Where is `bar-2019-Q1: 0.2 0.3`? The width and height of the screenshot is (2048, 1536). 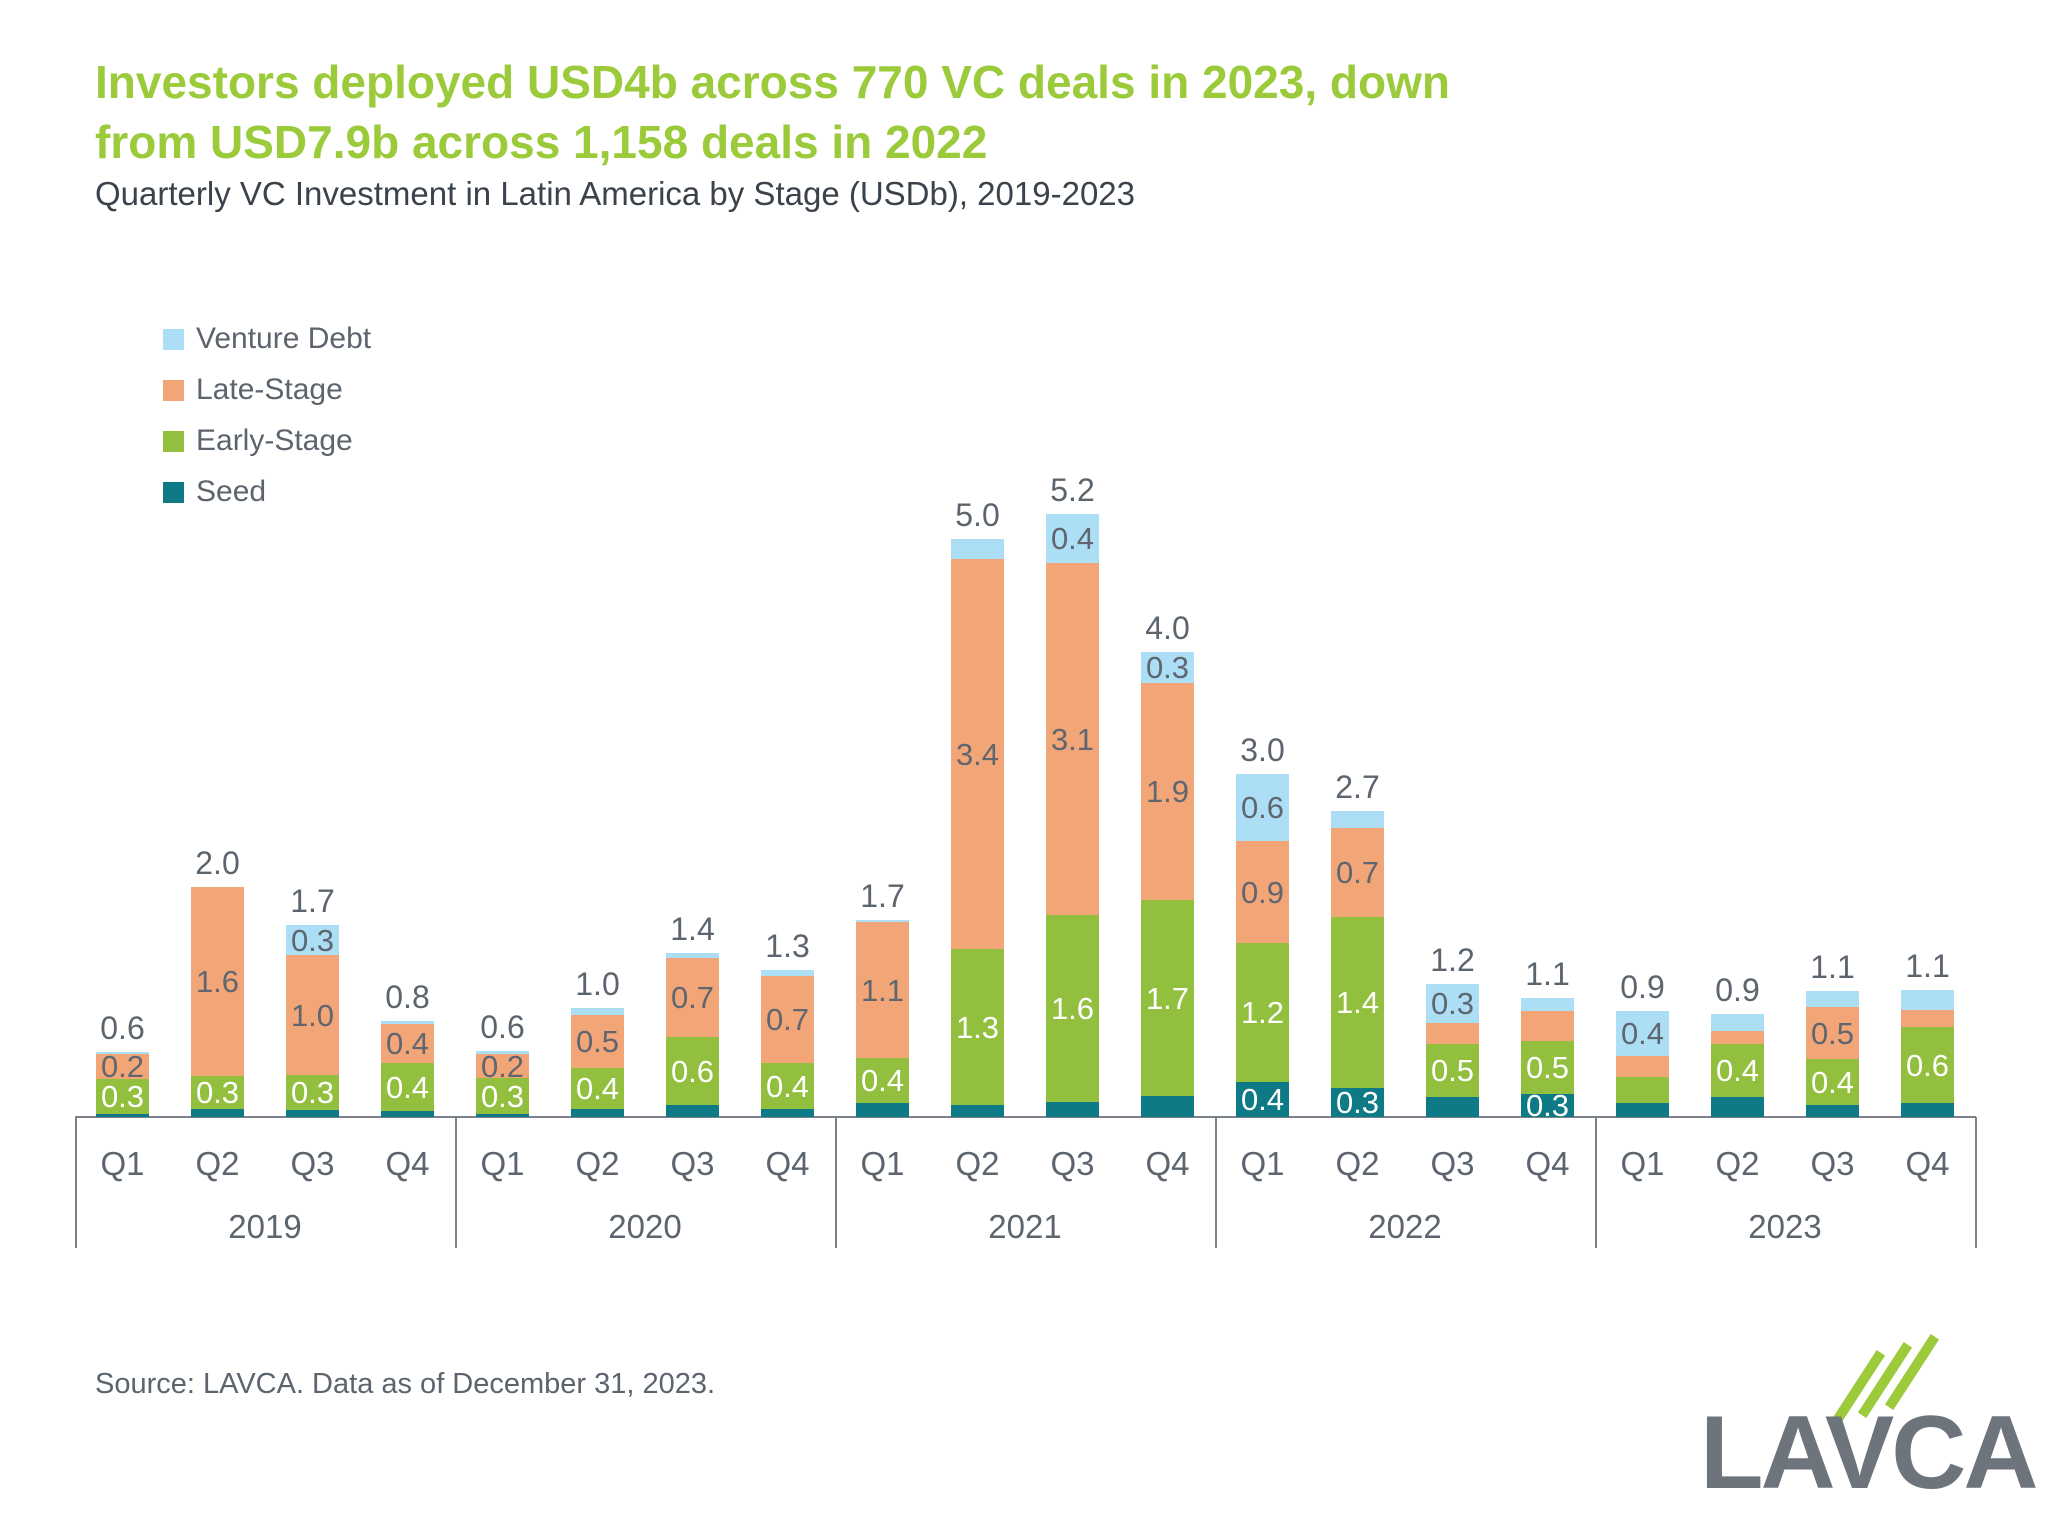
bar-2019-Q1: 0.2 0.3 is located at coordinates (122, 1084).